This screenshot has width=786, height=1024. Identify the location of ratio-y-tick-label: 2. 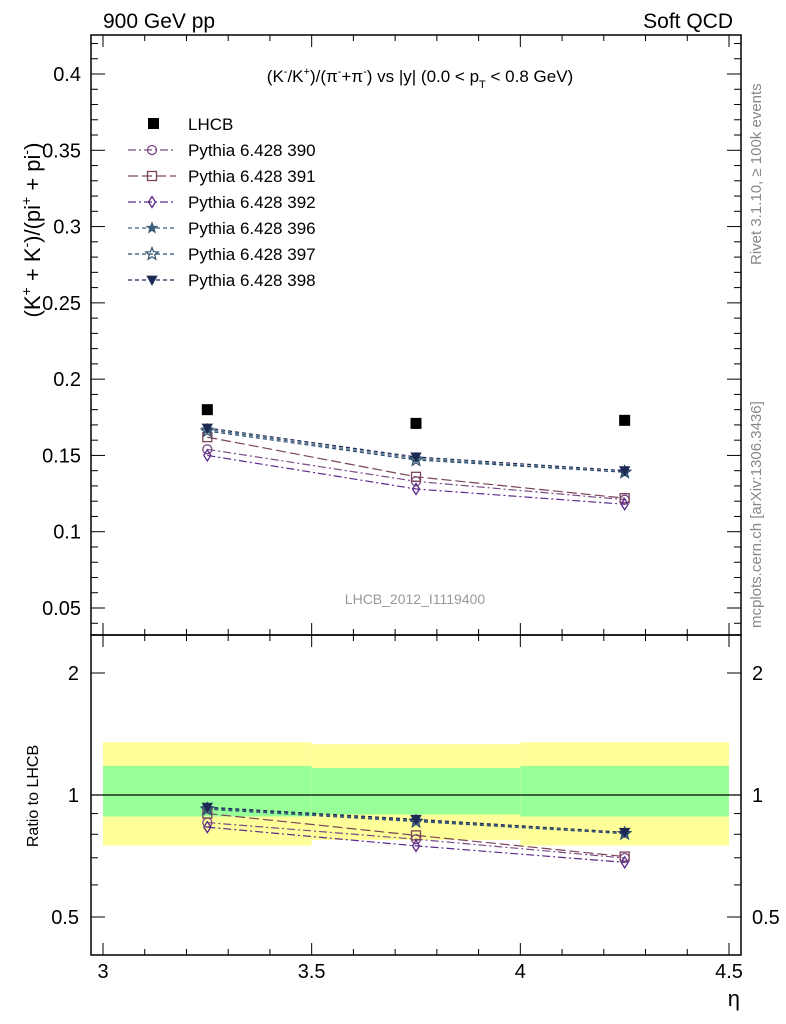
(73, 674).